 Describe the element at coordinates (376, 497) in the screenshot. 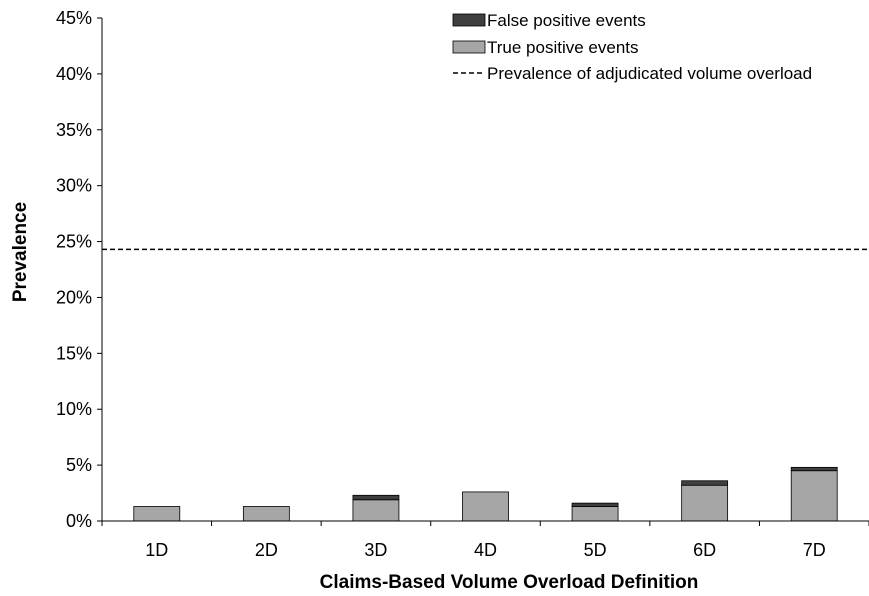

I see `bar-3D-false-positive-events` at that location.